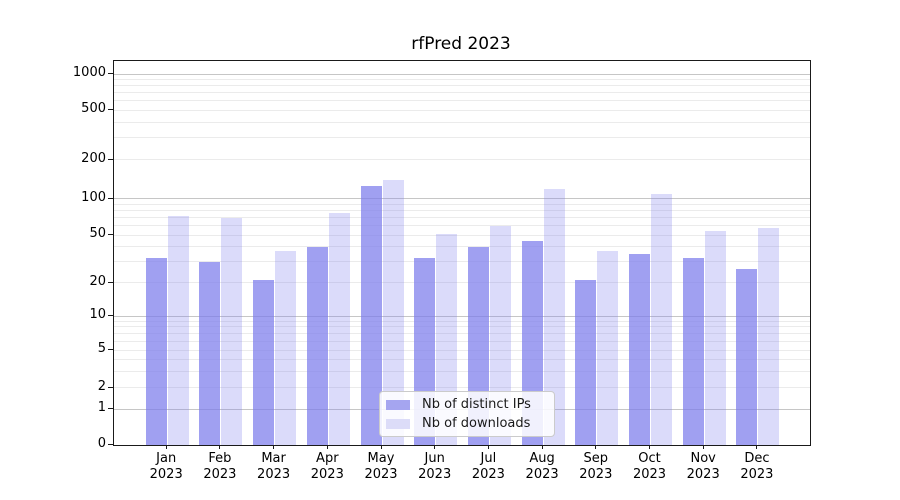 The image size is (900, 500). What do you see at coordinates (703, 458) in the screenshot?
I see `x-tick-month: Nov` at bounding box center [703, 458].